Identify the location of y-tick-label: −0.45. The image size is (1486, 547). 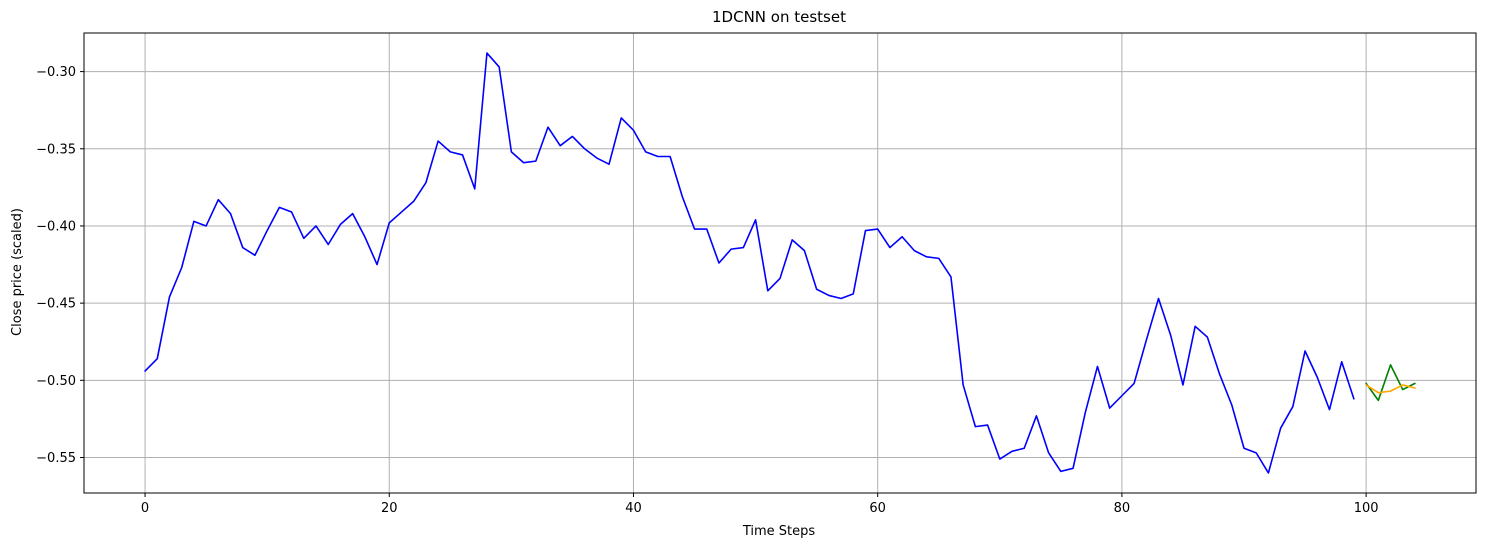
(56, 304).